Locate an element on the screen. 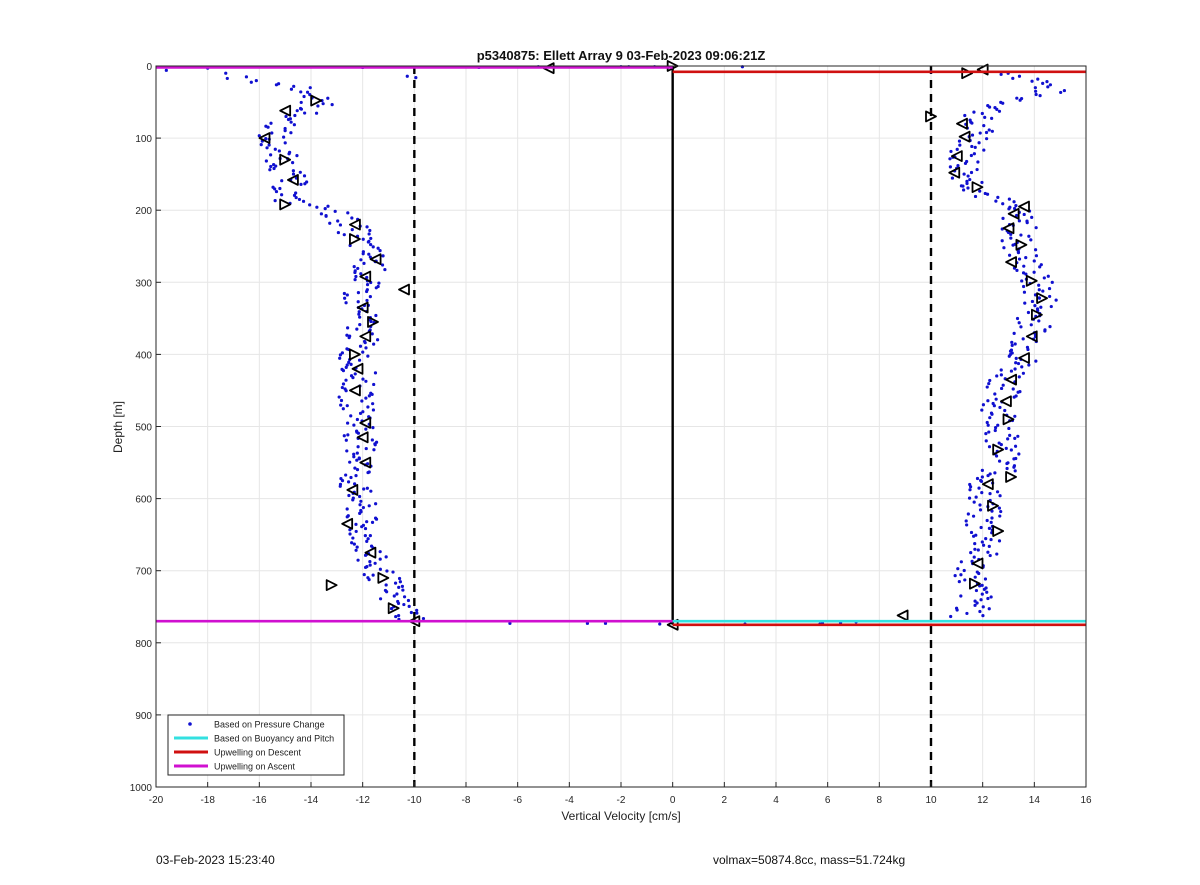 The height and width of the screenshot is (885, 1200). footer-timestamp: 03-Feb-2023 15:23:40 is located at coordinates (215, 860).